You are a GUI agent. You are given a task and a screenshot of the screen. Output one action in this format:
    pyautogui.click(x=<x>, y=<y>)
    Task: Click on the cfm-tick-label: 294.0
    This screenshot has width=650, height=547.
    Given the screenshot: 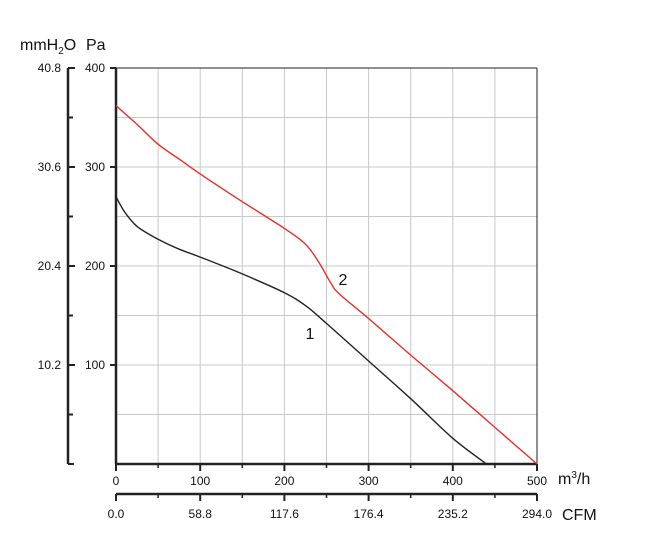 What is the action you would take?
    pyautogui.click(x=537, y=514)
    